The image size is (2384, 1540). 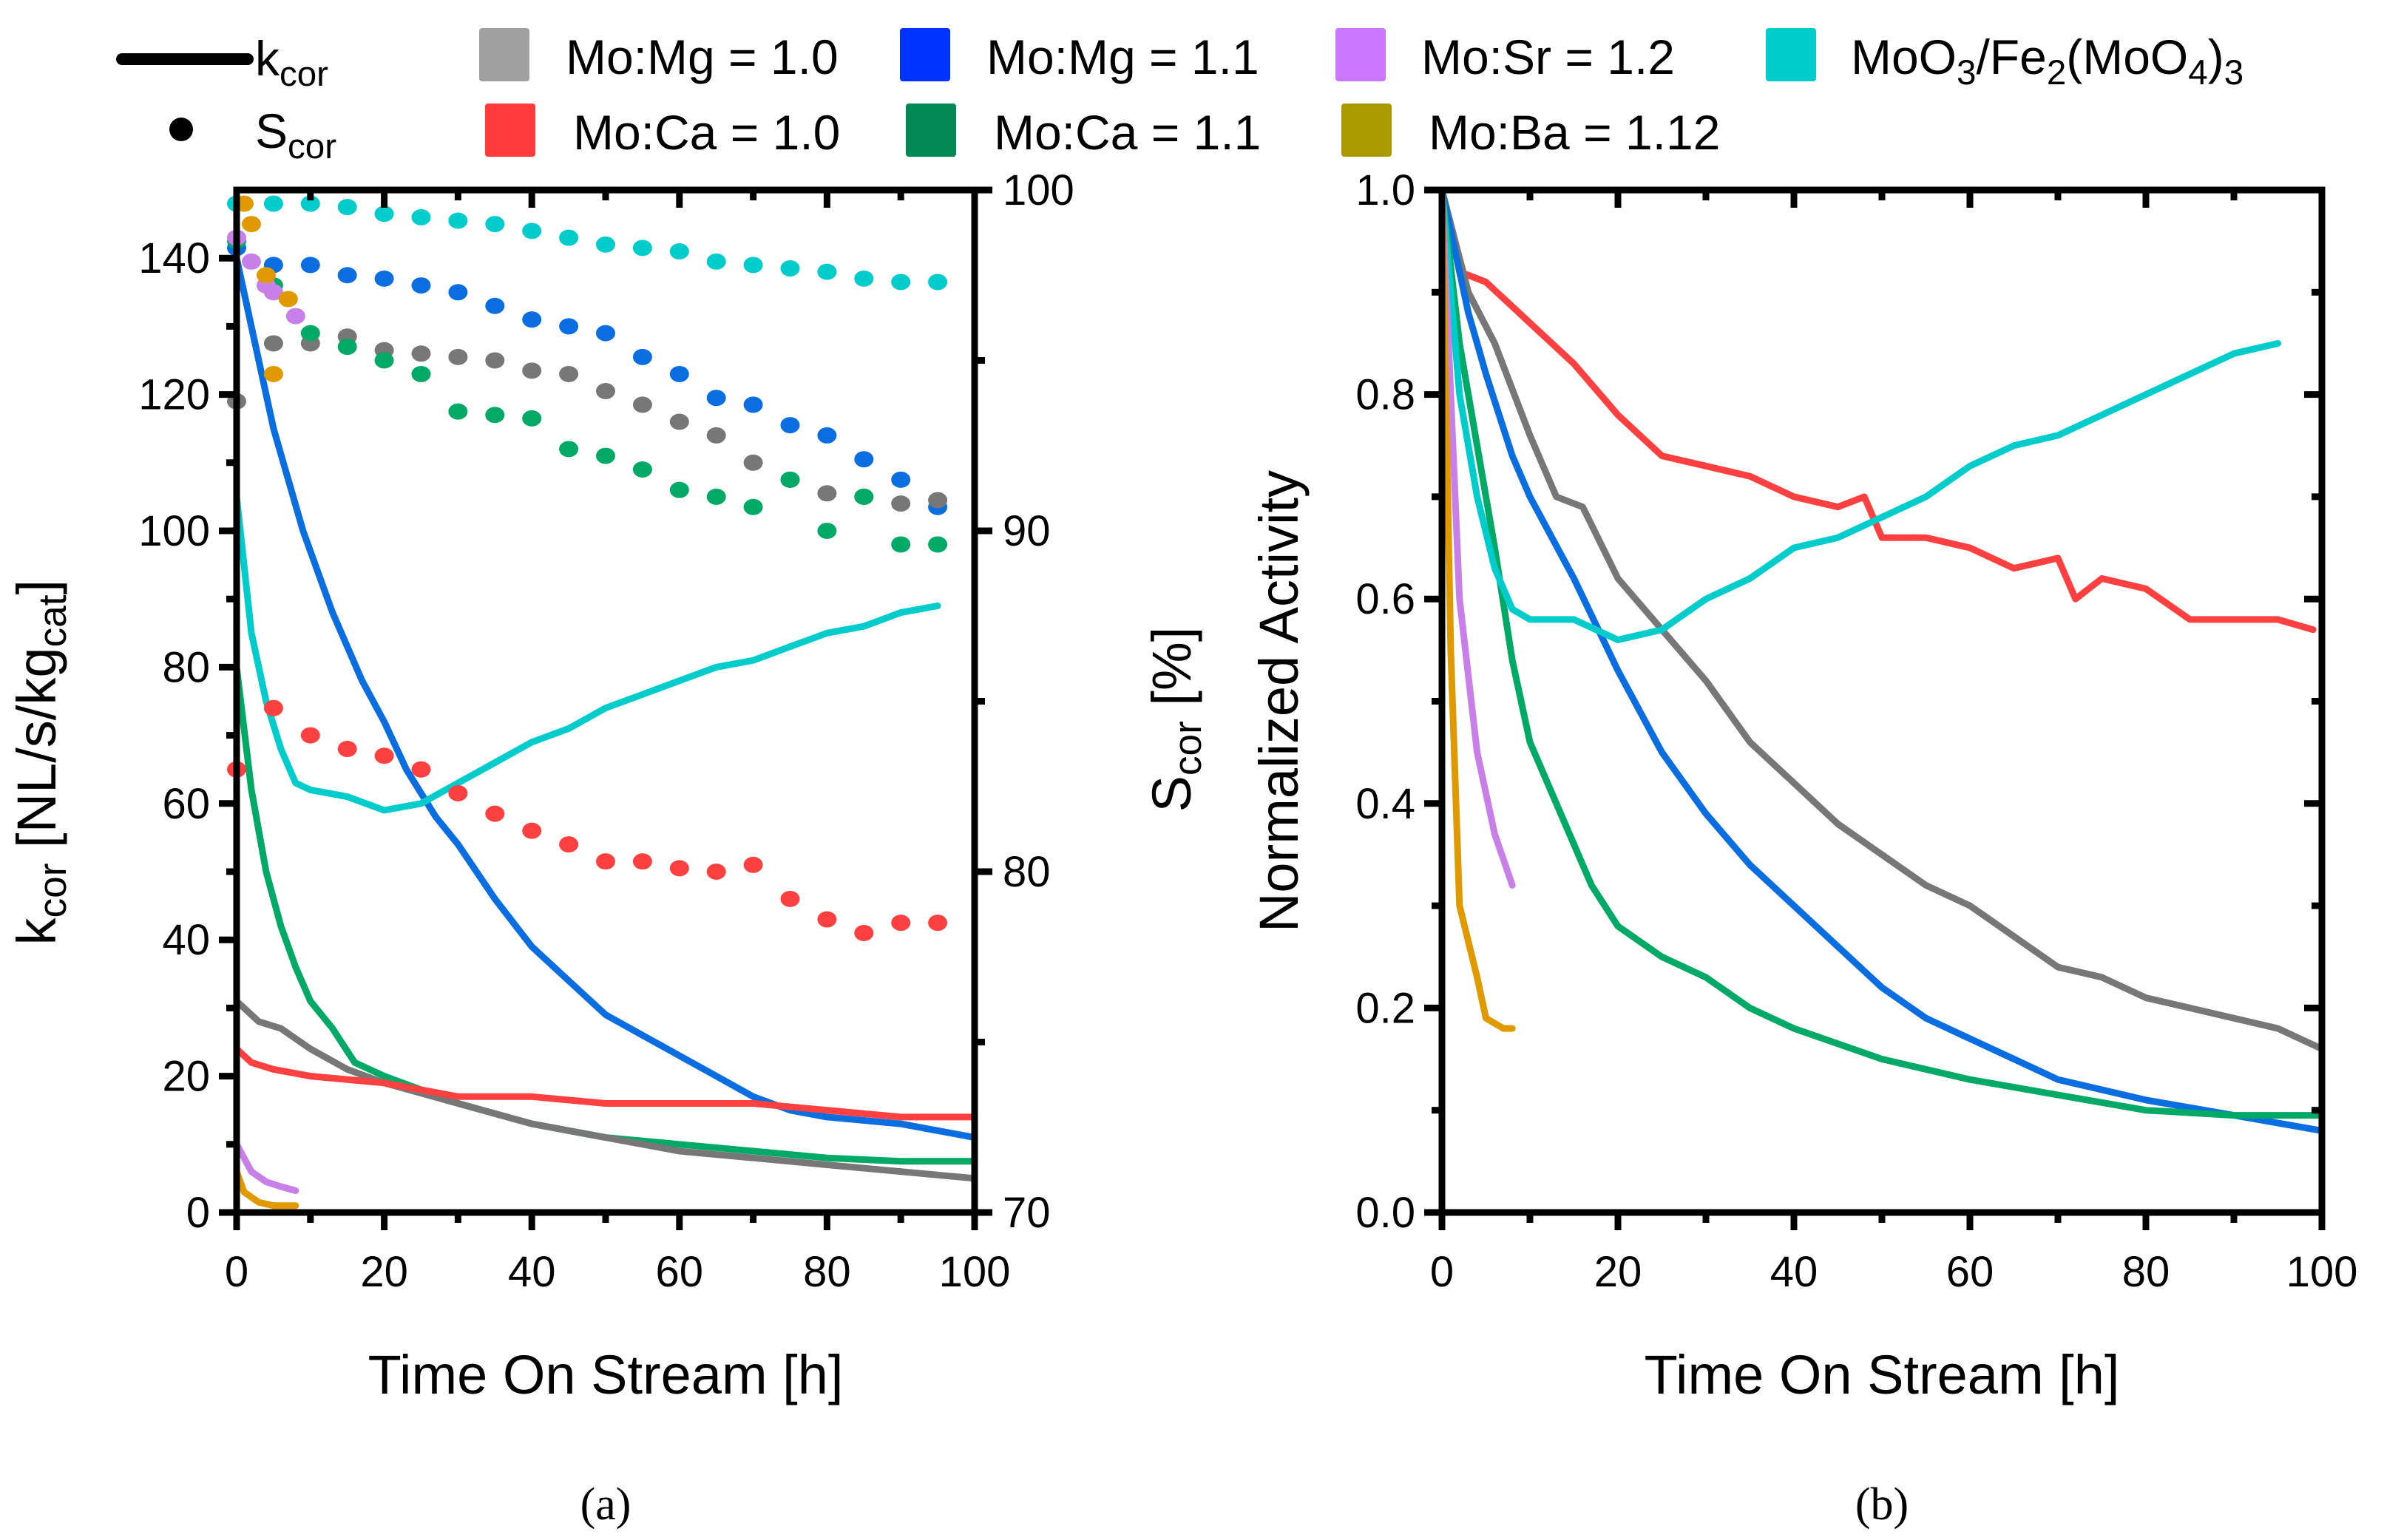 What do you see at coordinates (2056, 72) in the screenshot?
I see `subscript: 2` at bounding box center [2056, 72].